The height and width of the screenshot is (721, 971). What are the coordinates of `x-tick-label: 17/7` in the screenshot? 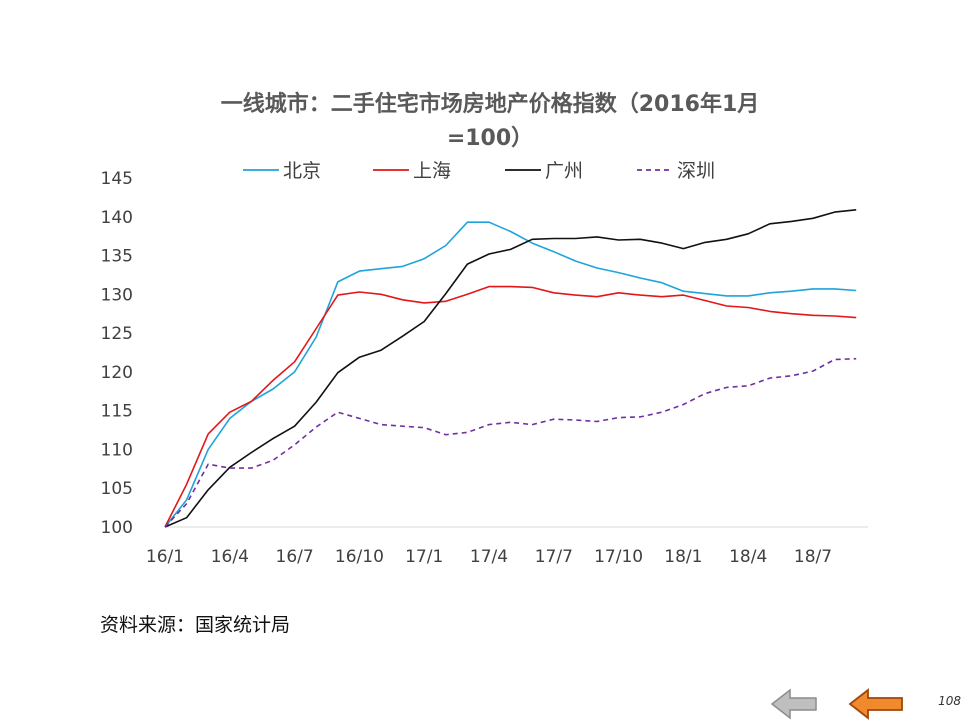 It's located at (554, 557).